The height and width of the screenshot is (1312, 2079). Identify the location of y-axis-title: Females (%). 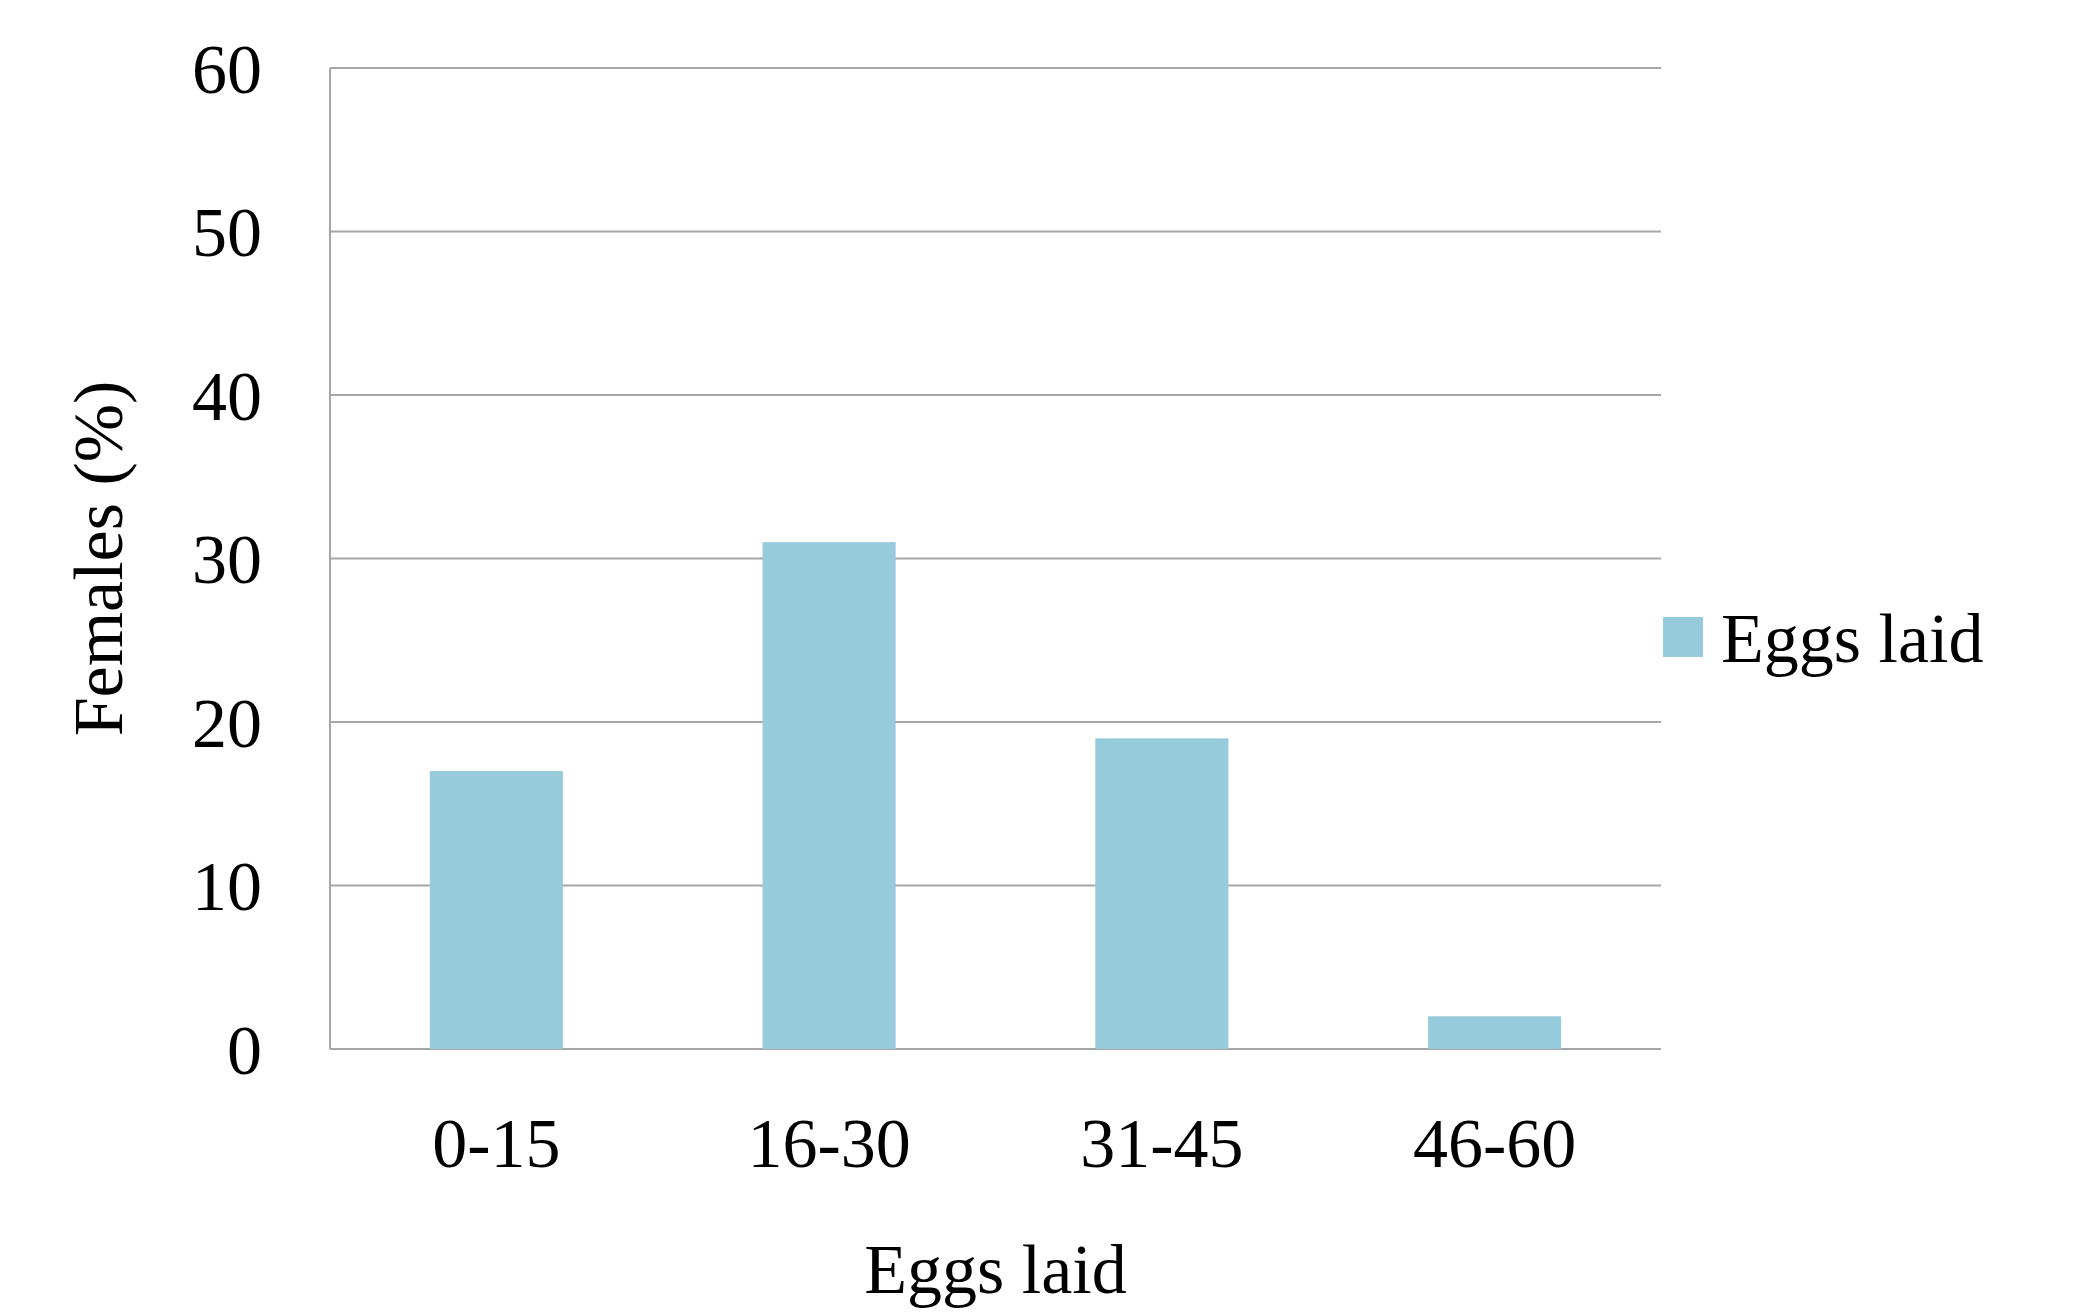
(98, 558).